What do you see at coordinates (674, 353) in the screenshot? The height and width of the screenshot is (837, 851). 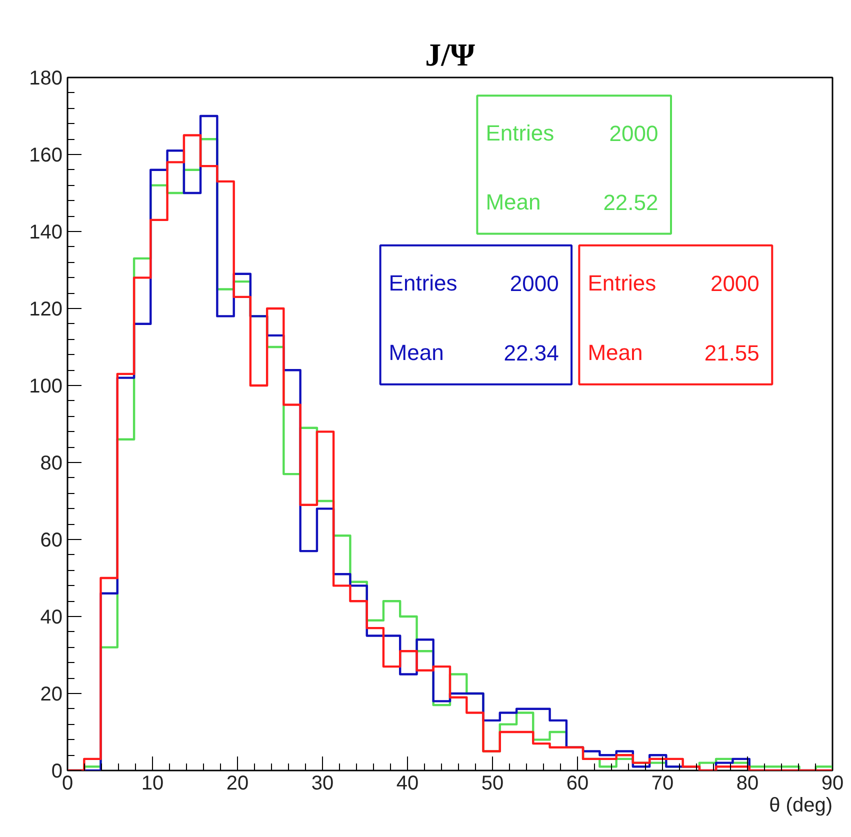 I see `text: Mean 21.55` at bounding box center [674, 353].